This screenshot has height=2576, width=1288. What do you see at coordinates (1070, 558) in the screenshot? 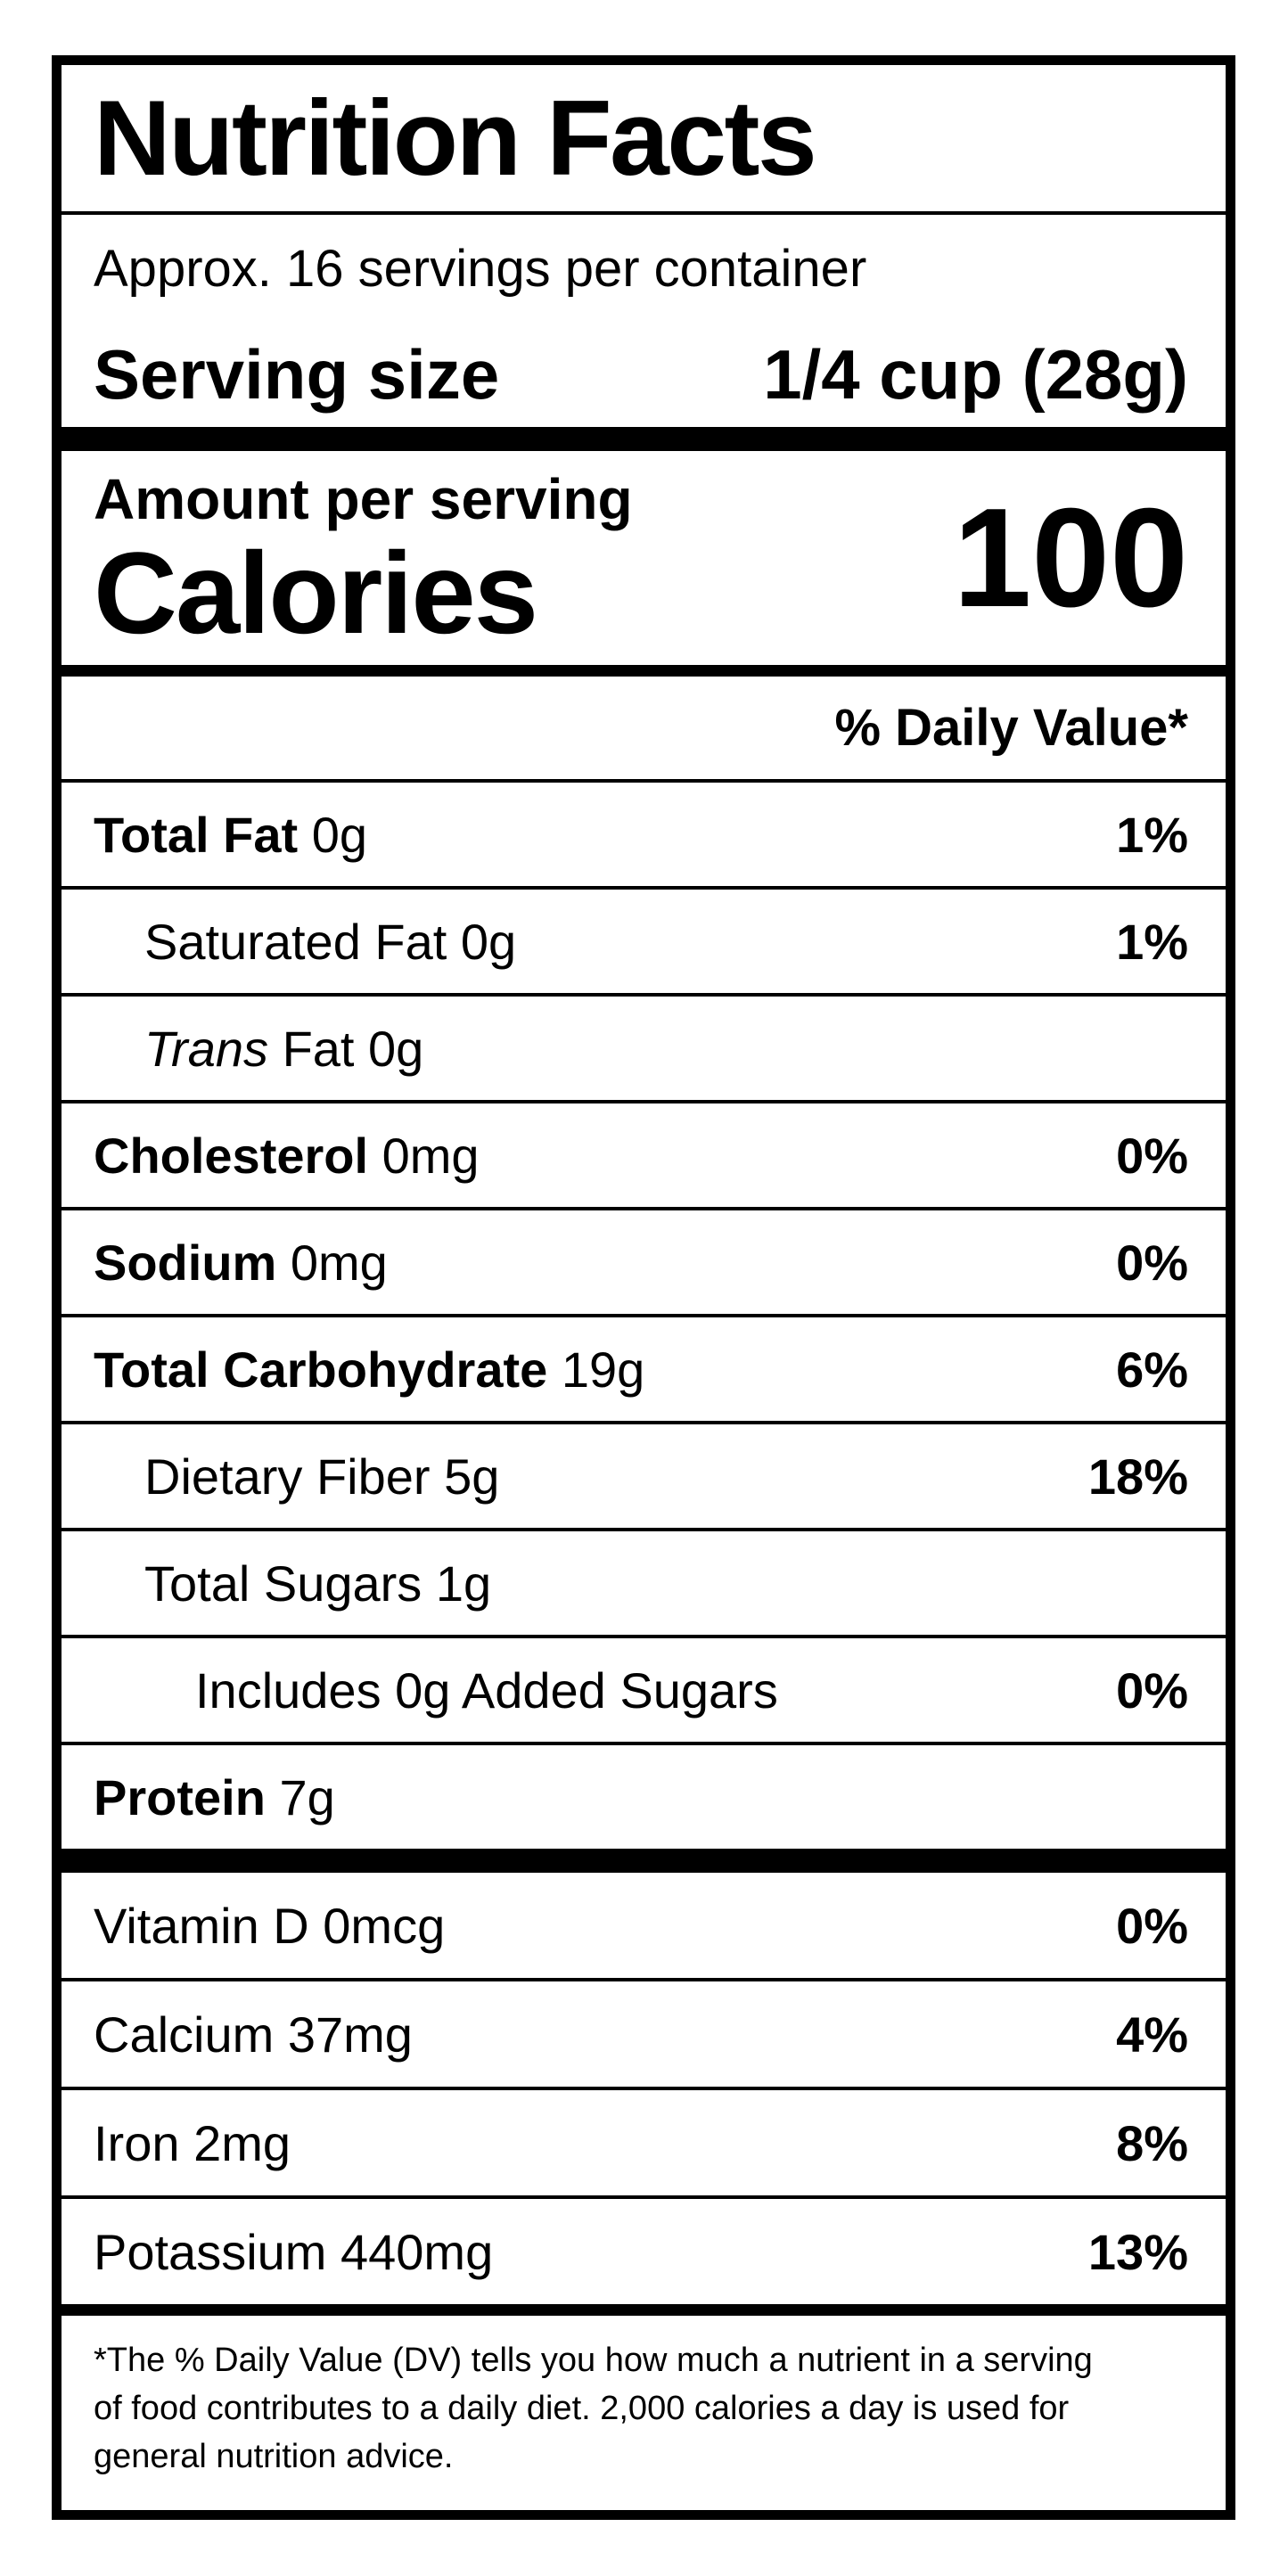
I see `calories-value: 100` at bounding box center [1070, 558].